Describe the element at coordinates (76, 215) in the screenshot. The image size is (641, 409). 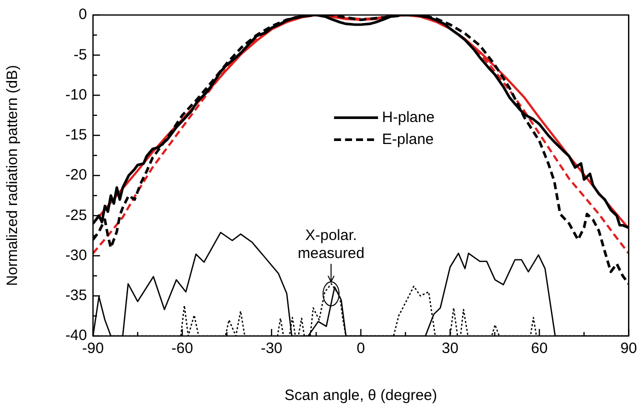
I see `y-tick-label: -25` at that location.